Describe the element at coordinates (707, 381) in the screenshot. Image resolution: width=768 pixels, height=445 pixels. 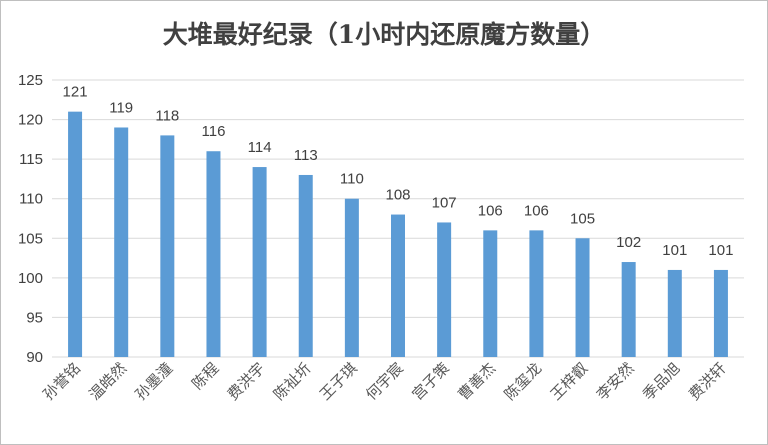
I see `x-category-label-14: 费洪轩` at that location.